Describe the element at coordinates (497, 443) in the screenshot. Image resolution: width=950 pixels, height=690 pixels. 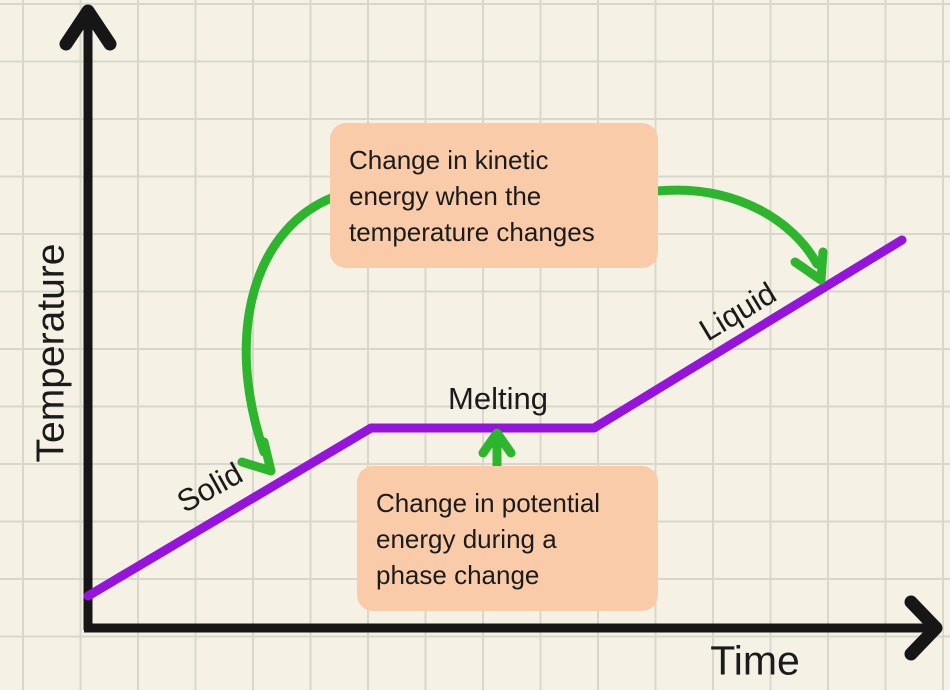
I see `arrow-potential-to-melting-head-icon` at that location.